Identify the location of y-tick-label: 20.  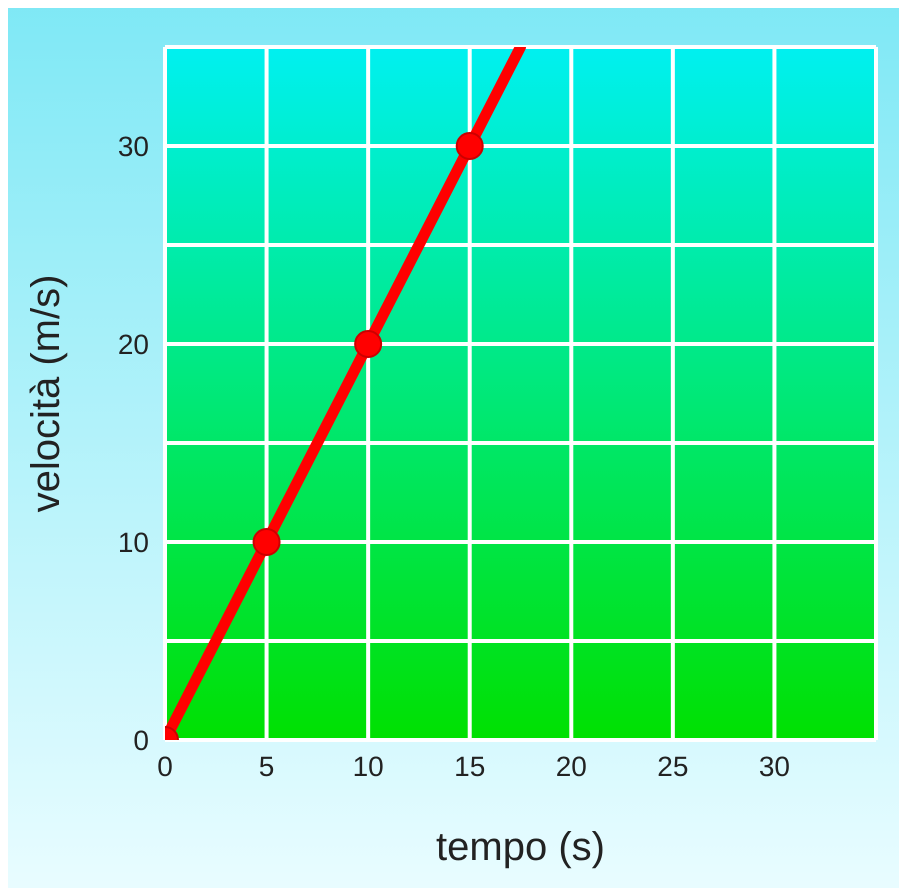
(133, 344).